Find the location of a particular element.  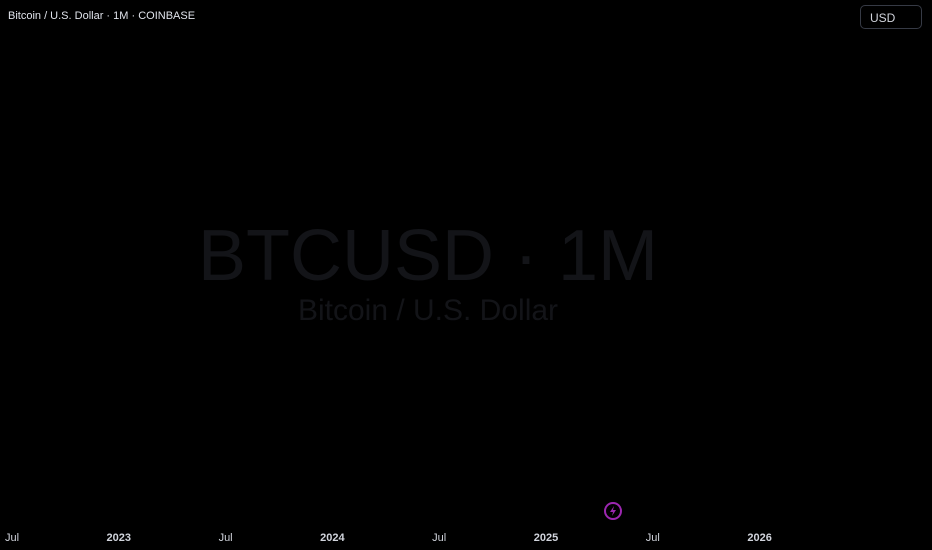

time-axis-label: 2024 is located at coordinates (332, 538).